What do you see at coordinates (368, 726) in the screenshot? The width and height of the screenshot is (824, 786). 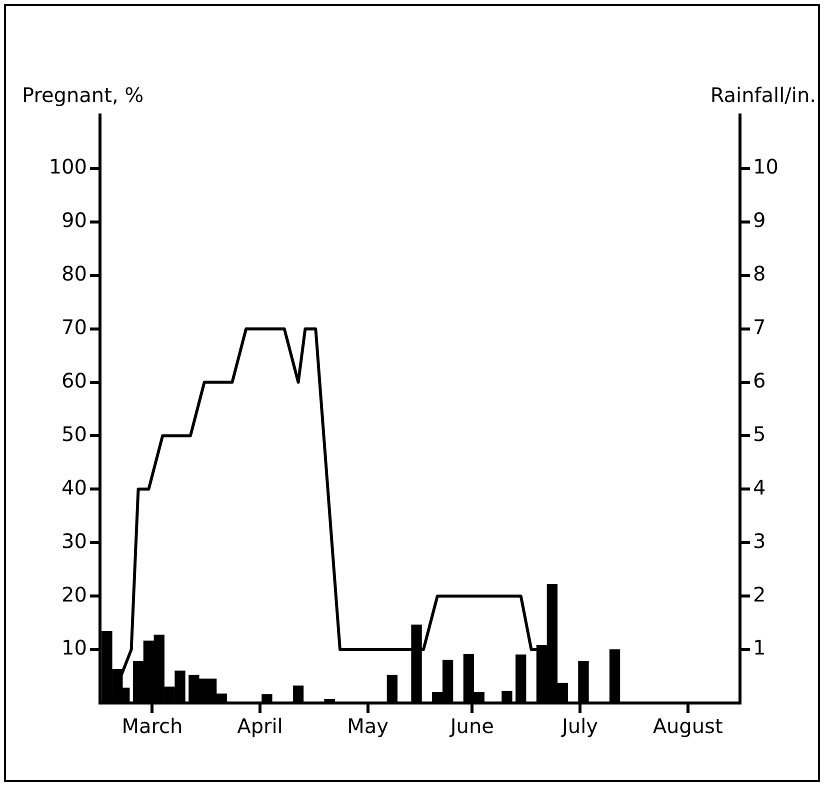 I see `x-tick-label: May` at bounding box center [368, 726].